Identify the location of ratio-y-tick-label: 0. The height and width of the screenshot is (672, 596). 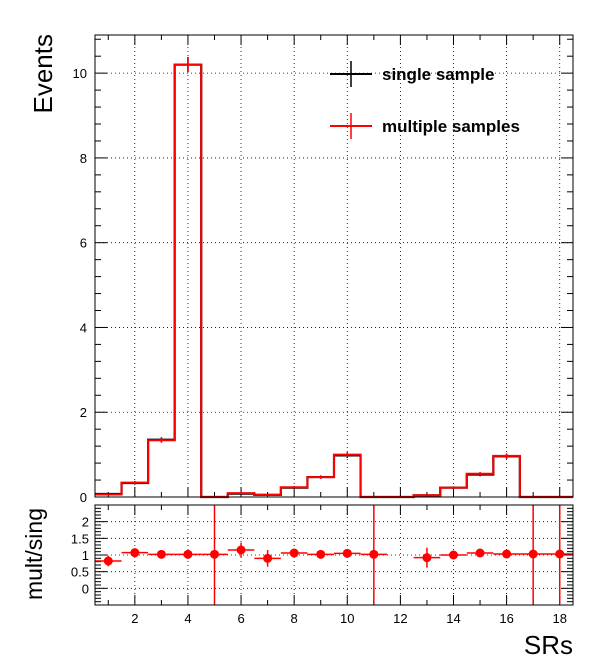
(85, 588).